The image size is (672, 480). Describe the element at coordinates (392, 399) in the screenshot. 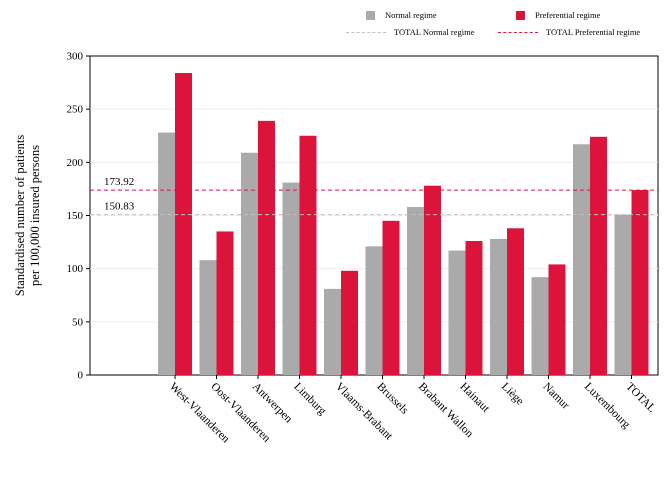

I see `x-tick-label: Brussels` at that location.